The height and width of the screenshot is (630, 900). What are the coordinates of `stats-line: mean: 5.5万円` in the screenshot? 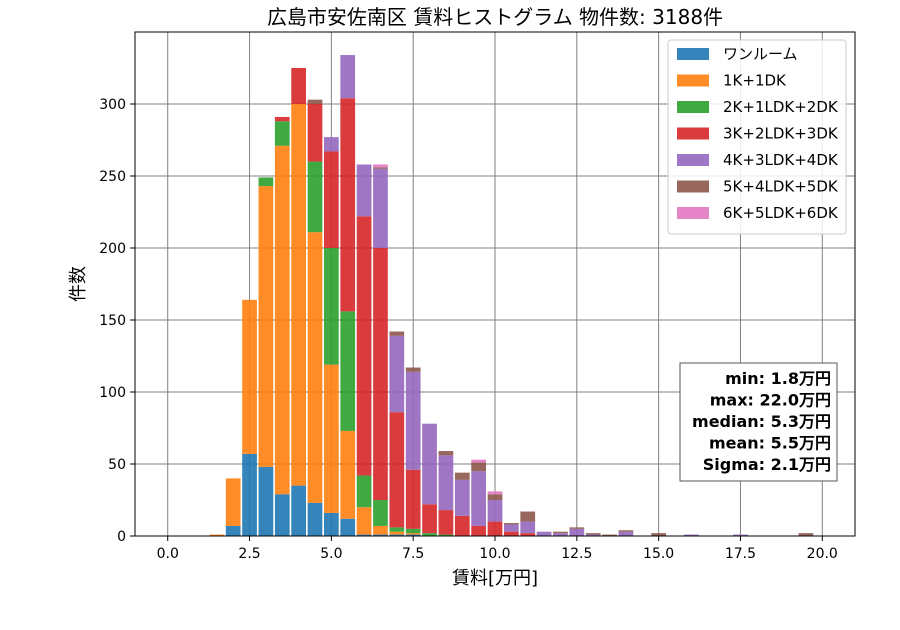 It's located at (770, 443).